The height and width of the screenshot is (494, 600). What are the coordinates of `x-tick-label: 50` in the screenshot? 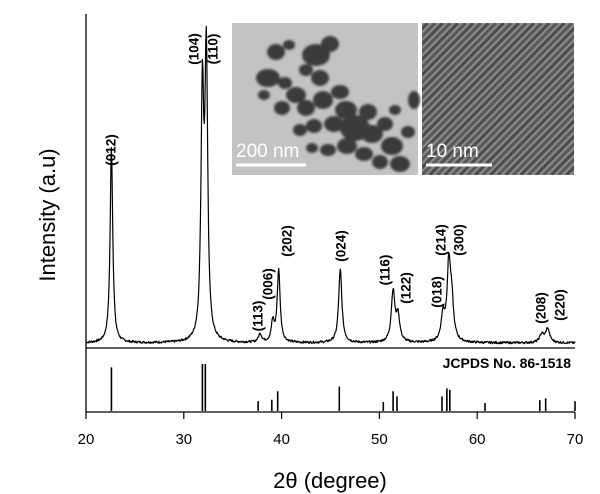 It's located at (379, 439).